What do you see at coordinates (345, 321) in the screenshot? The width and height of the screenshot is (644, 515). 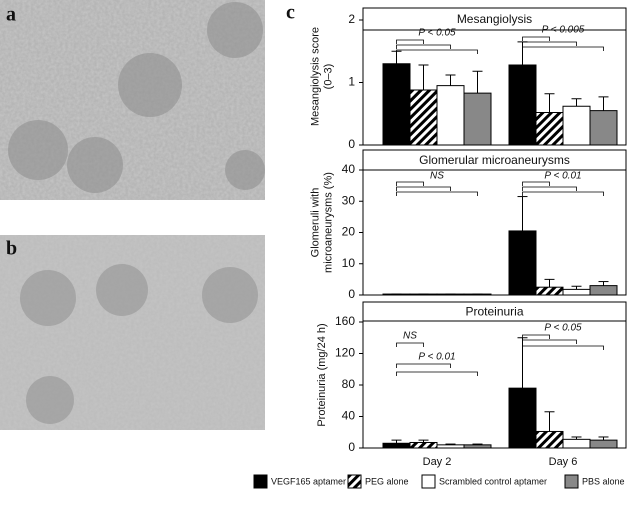 I see `y-tick-label: 160` at bounding box center [345, 321].